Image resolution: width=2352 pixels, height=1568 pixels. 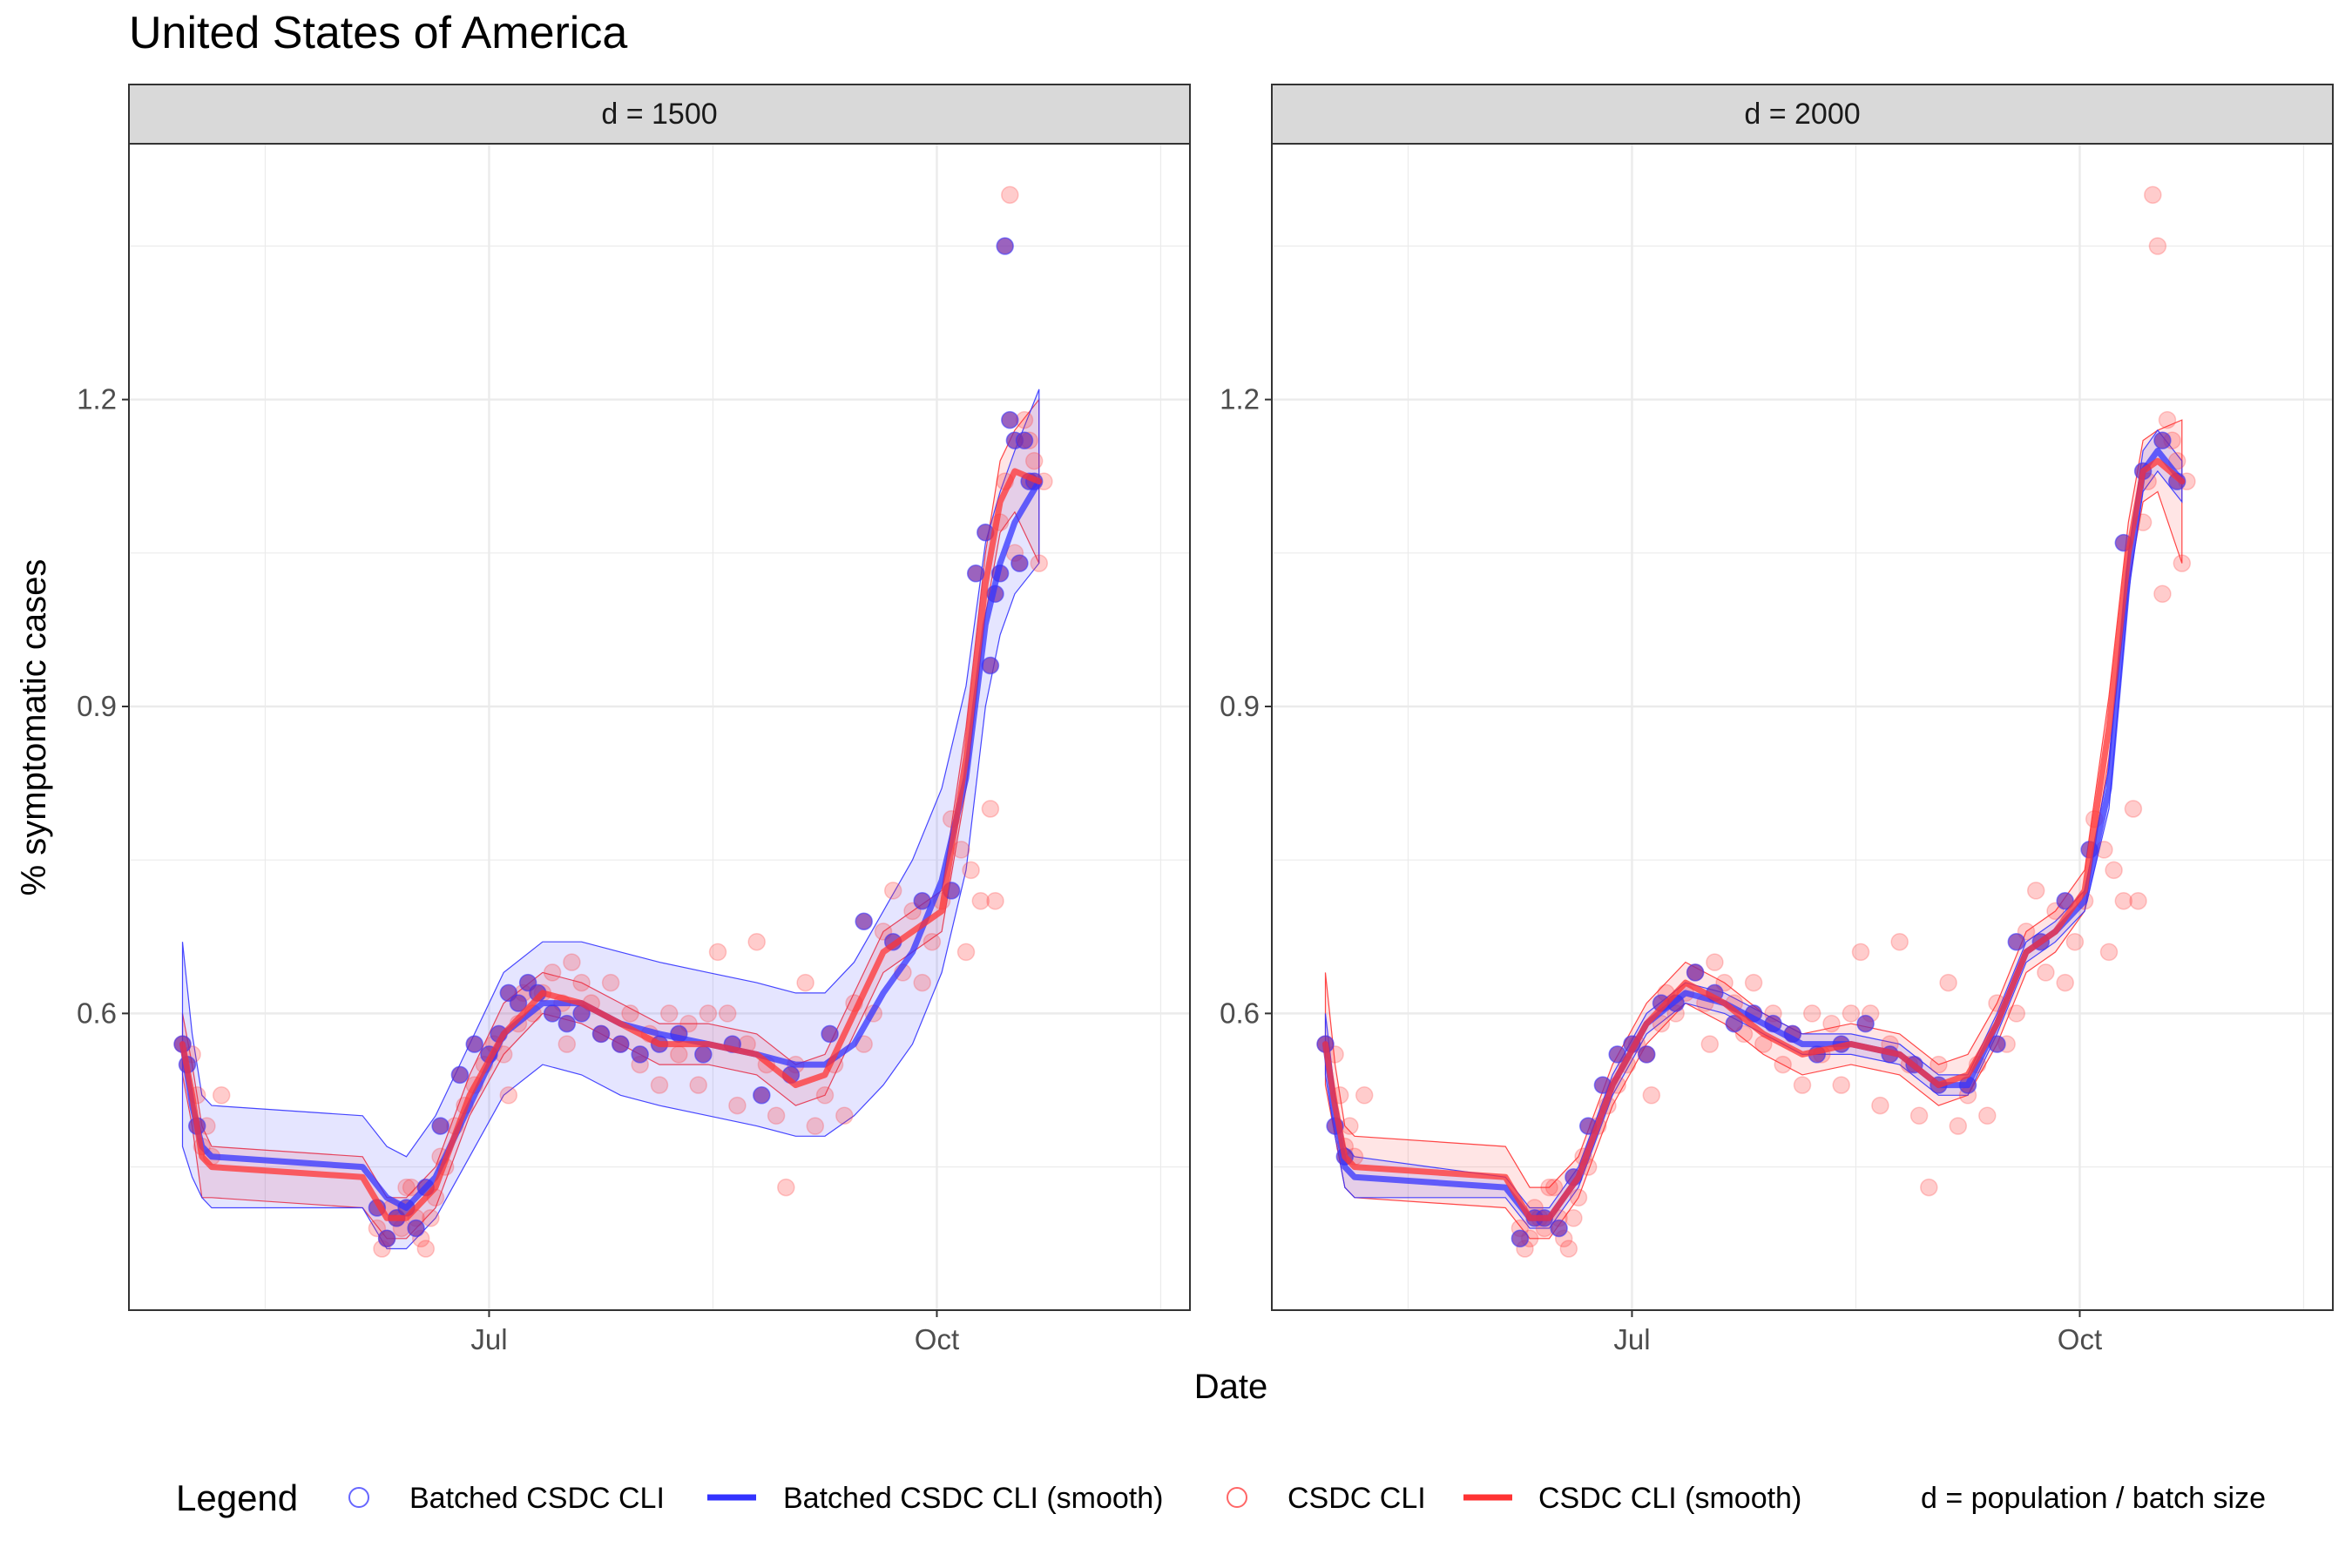 I want to click on legend-key-batched-points: Batched CSDC CLI, so click(x=506, y=1498).